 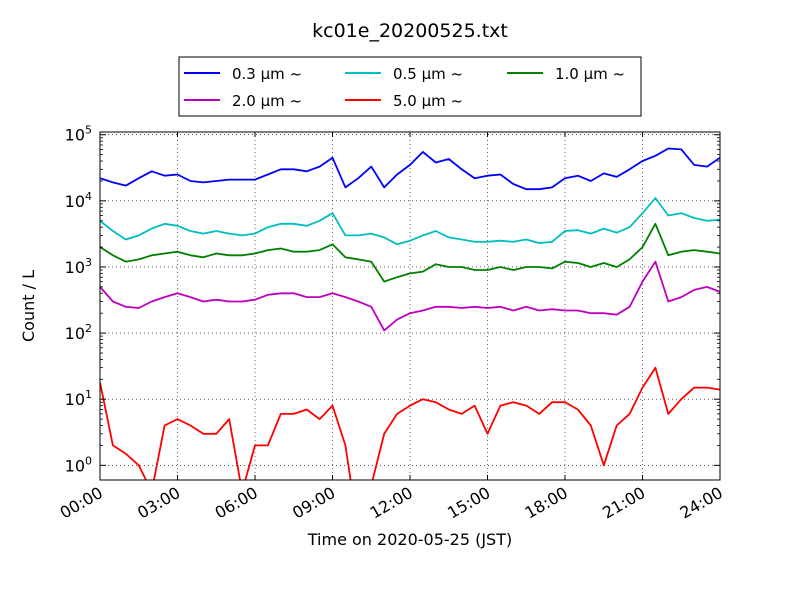 What do you see at coordinates (158, 503) in the screenshot?
I see `x-tick-label: 03:00` at bounding box center [158, 503].